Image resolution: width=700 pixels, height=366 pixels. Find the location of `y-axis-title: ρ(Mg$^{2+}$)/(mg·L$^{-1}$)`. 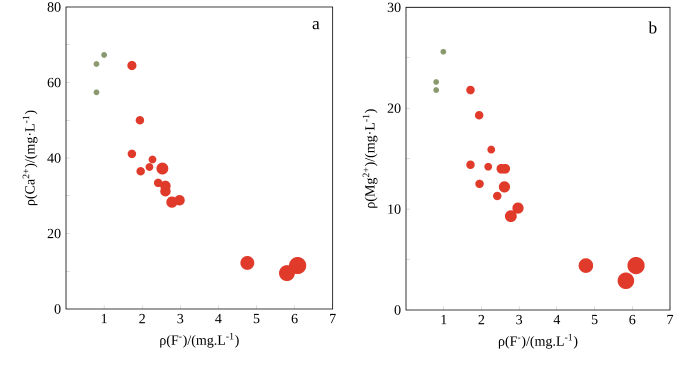

y-axis-title: ρ(Mg$^{2+}$)/(mg·L$^{-1}$) is located at coordinates (370, 158).